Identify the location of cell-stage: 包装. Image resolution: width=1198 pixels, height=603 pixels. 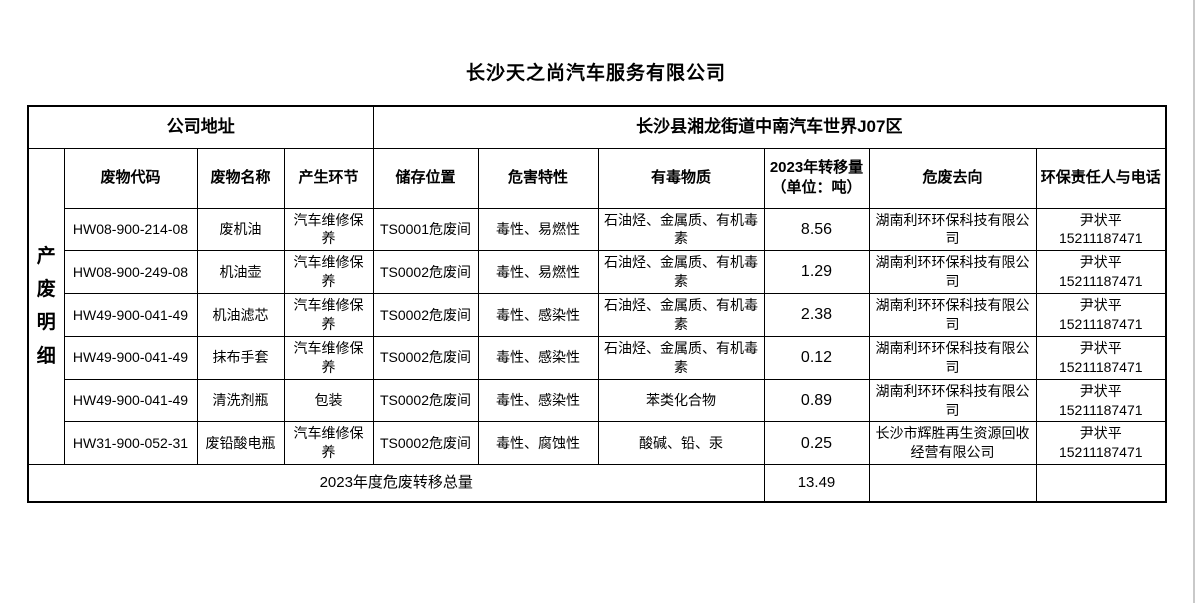
(328, 400).